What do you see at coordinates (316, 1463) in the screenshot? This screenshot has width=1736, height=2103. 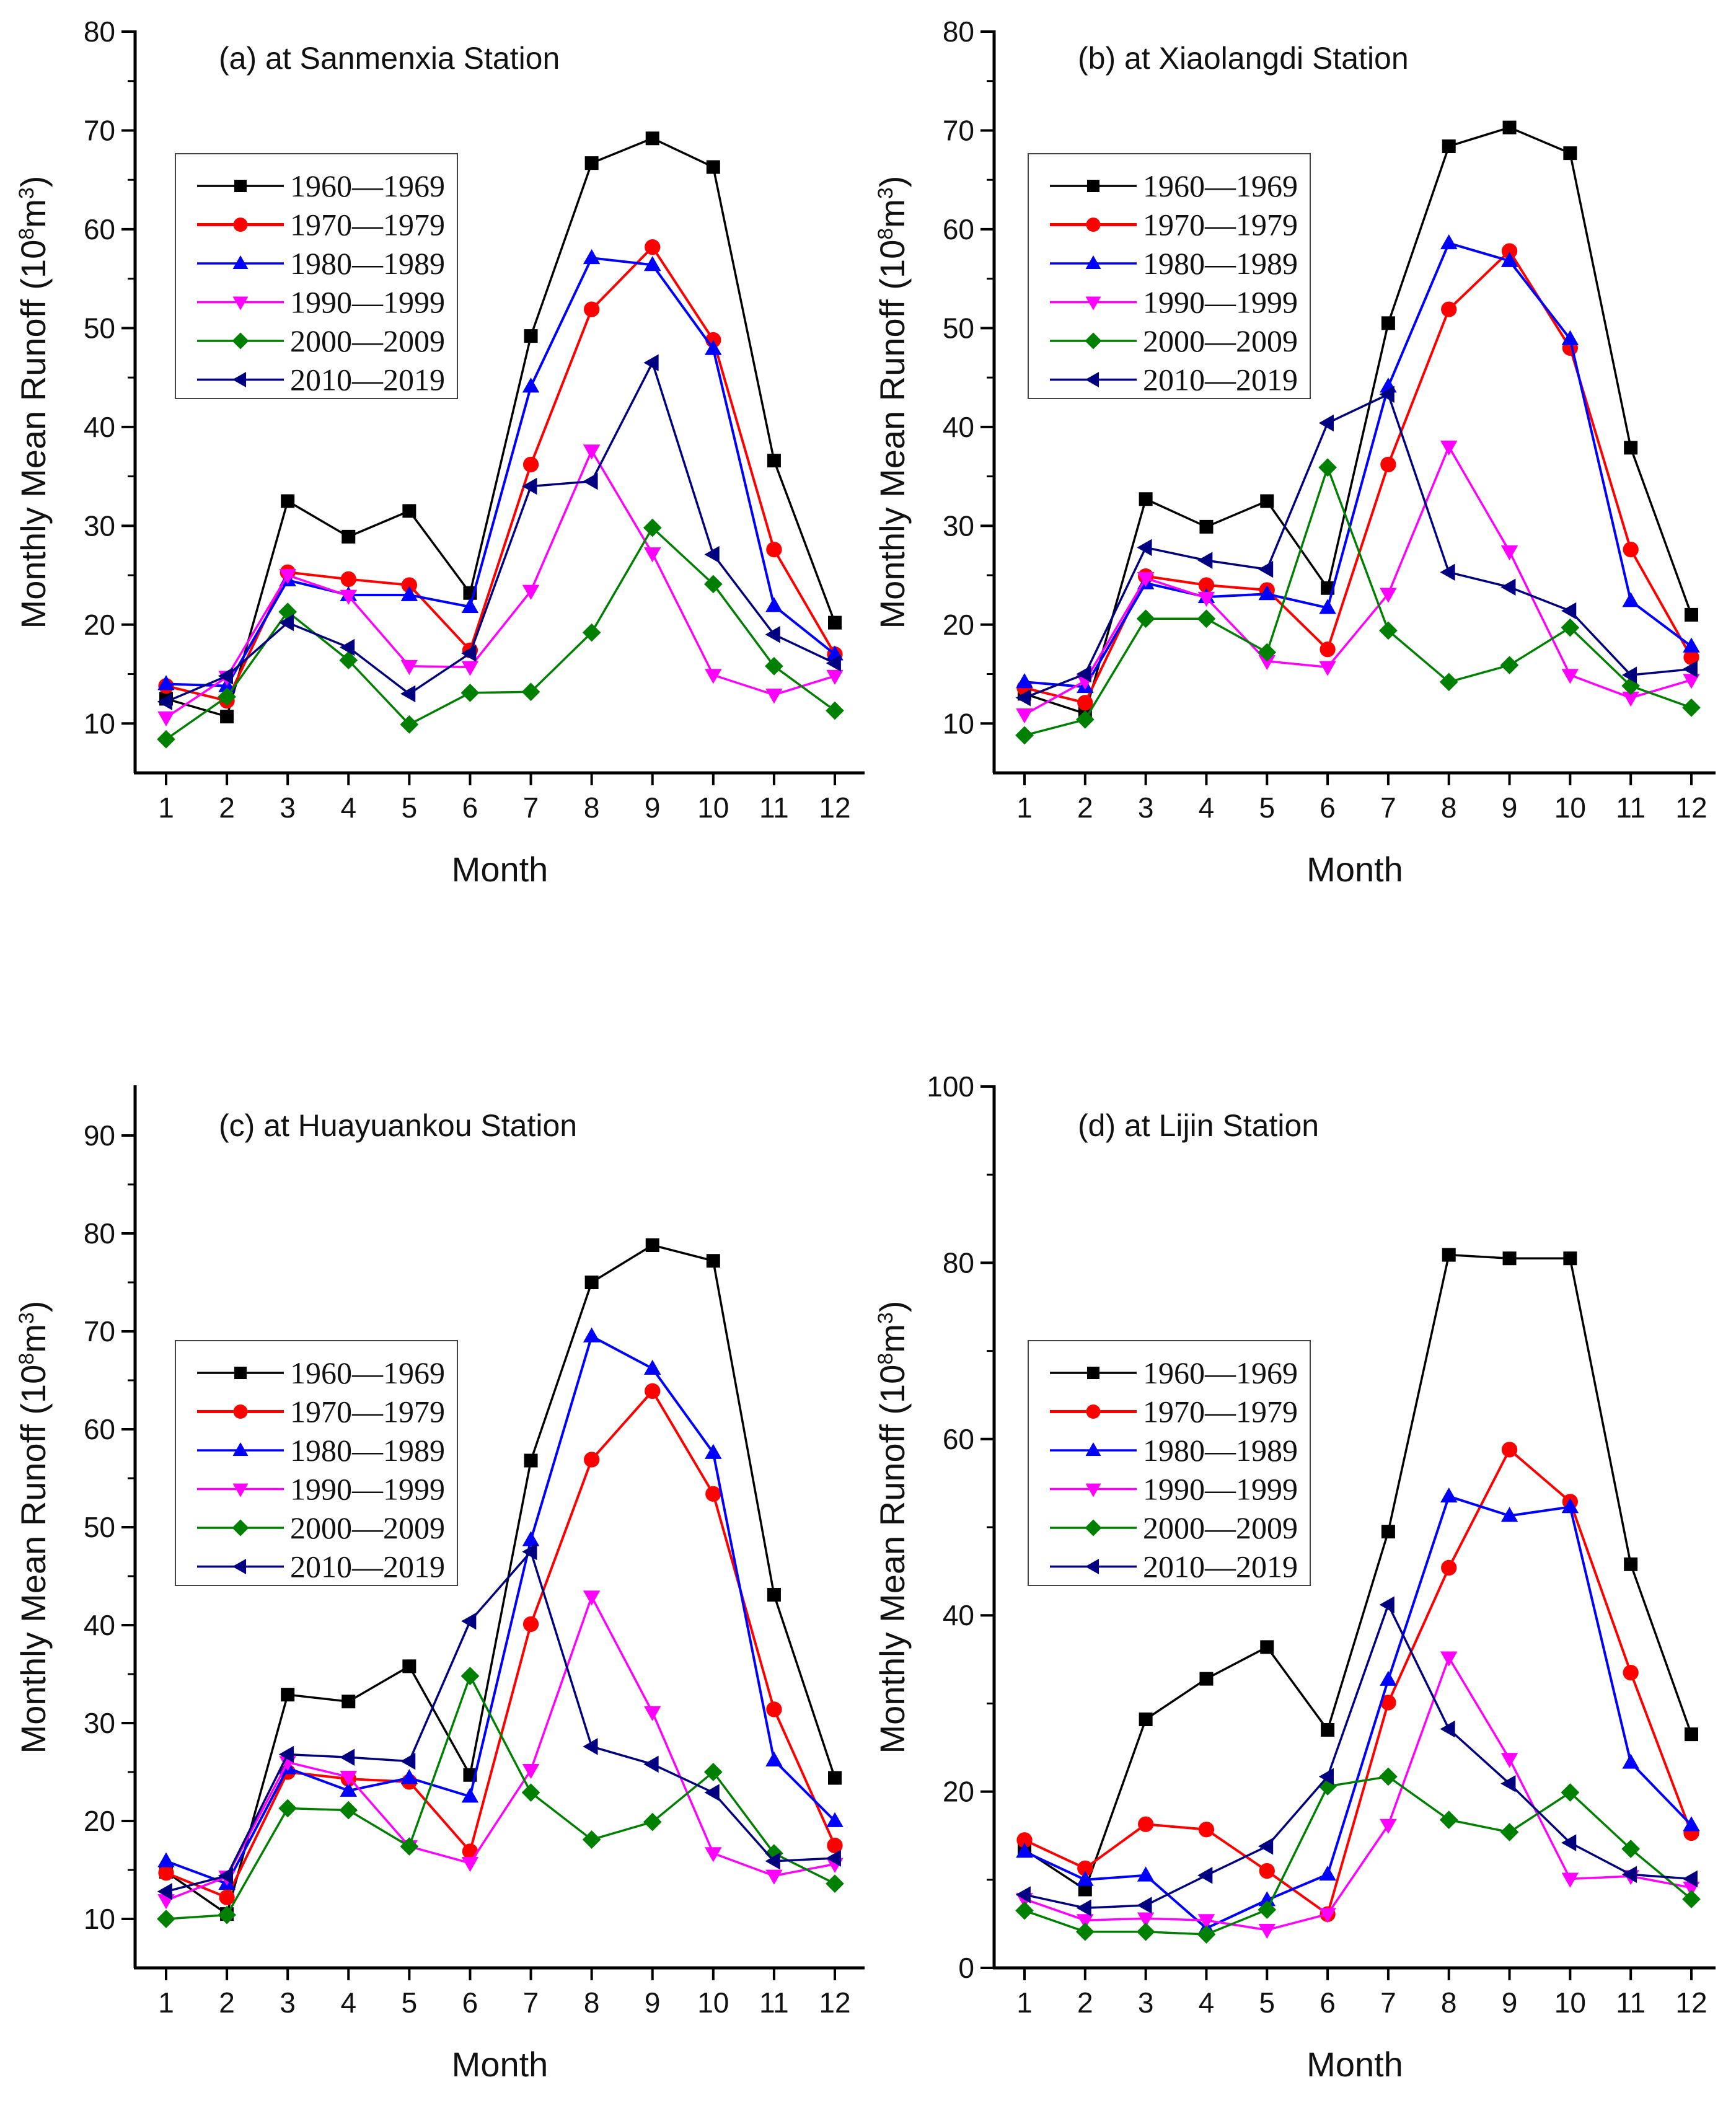 I see `legend-box` at bounding box center [316, 1463].